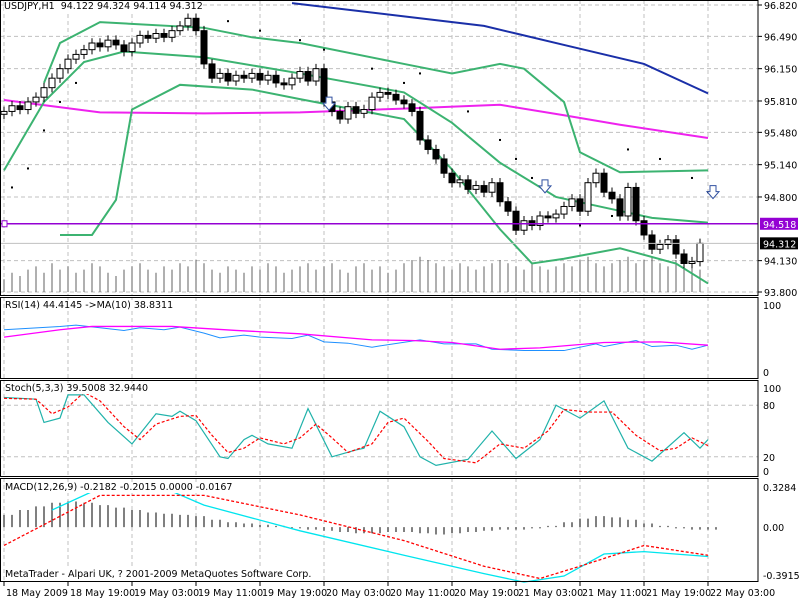 This screenshot has height=600, width=800. I want to click on current-price-label: 94.312, so click(779, 244).